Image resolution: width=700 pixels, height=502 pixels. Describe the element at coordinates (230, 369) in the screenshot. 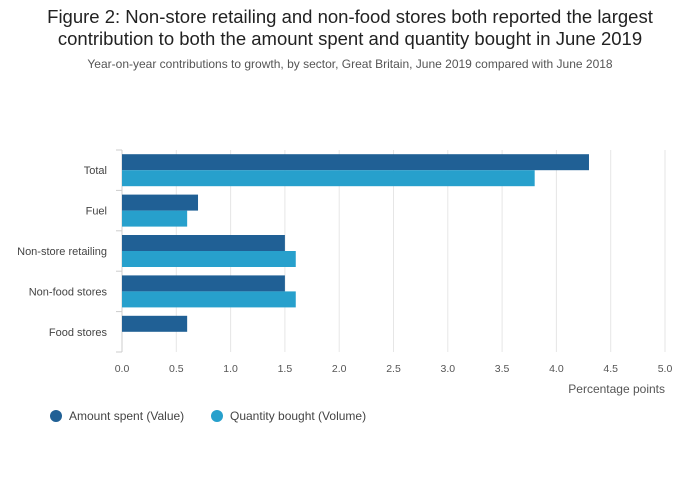

I see `x-tick-label: 1.0` at that location.